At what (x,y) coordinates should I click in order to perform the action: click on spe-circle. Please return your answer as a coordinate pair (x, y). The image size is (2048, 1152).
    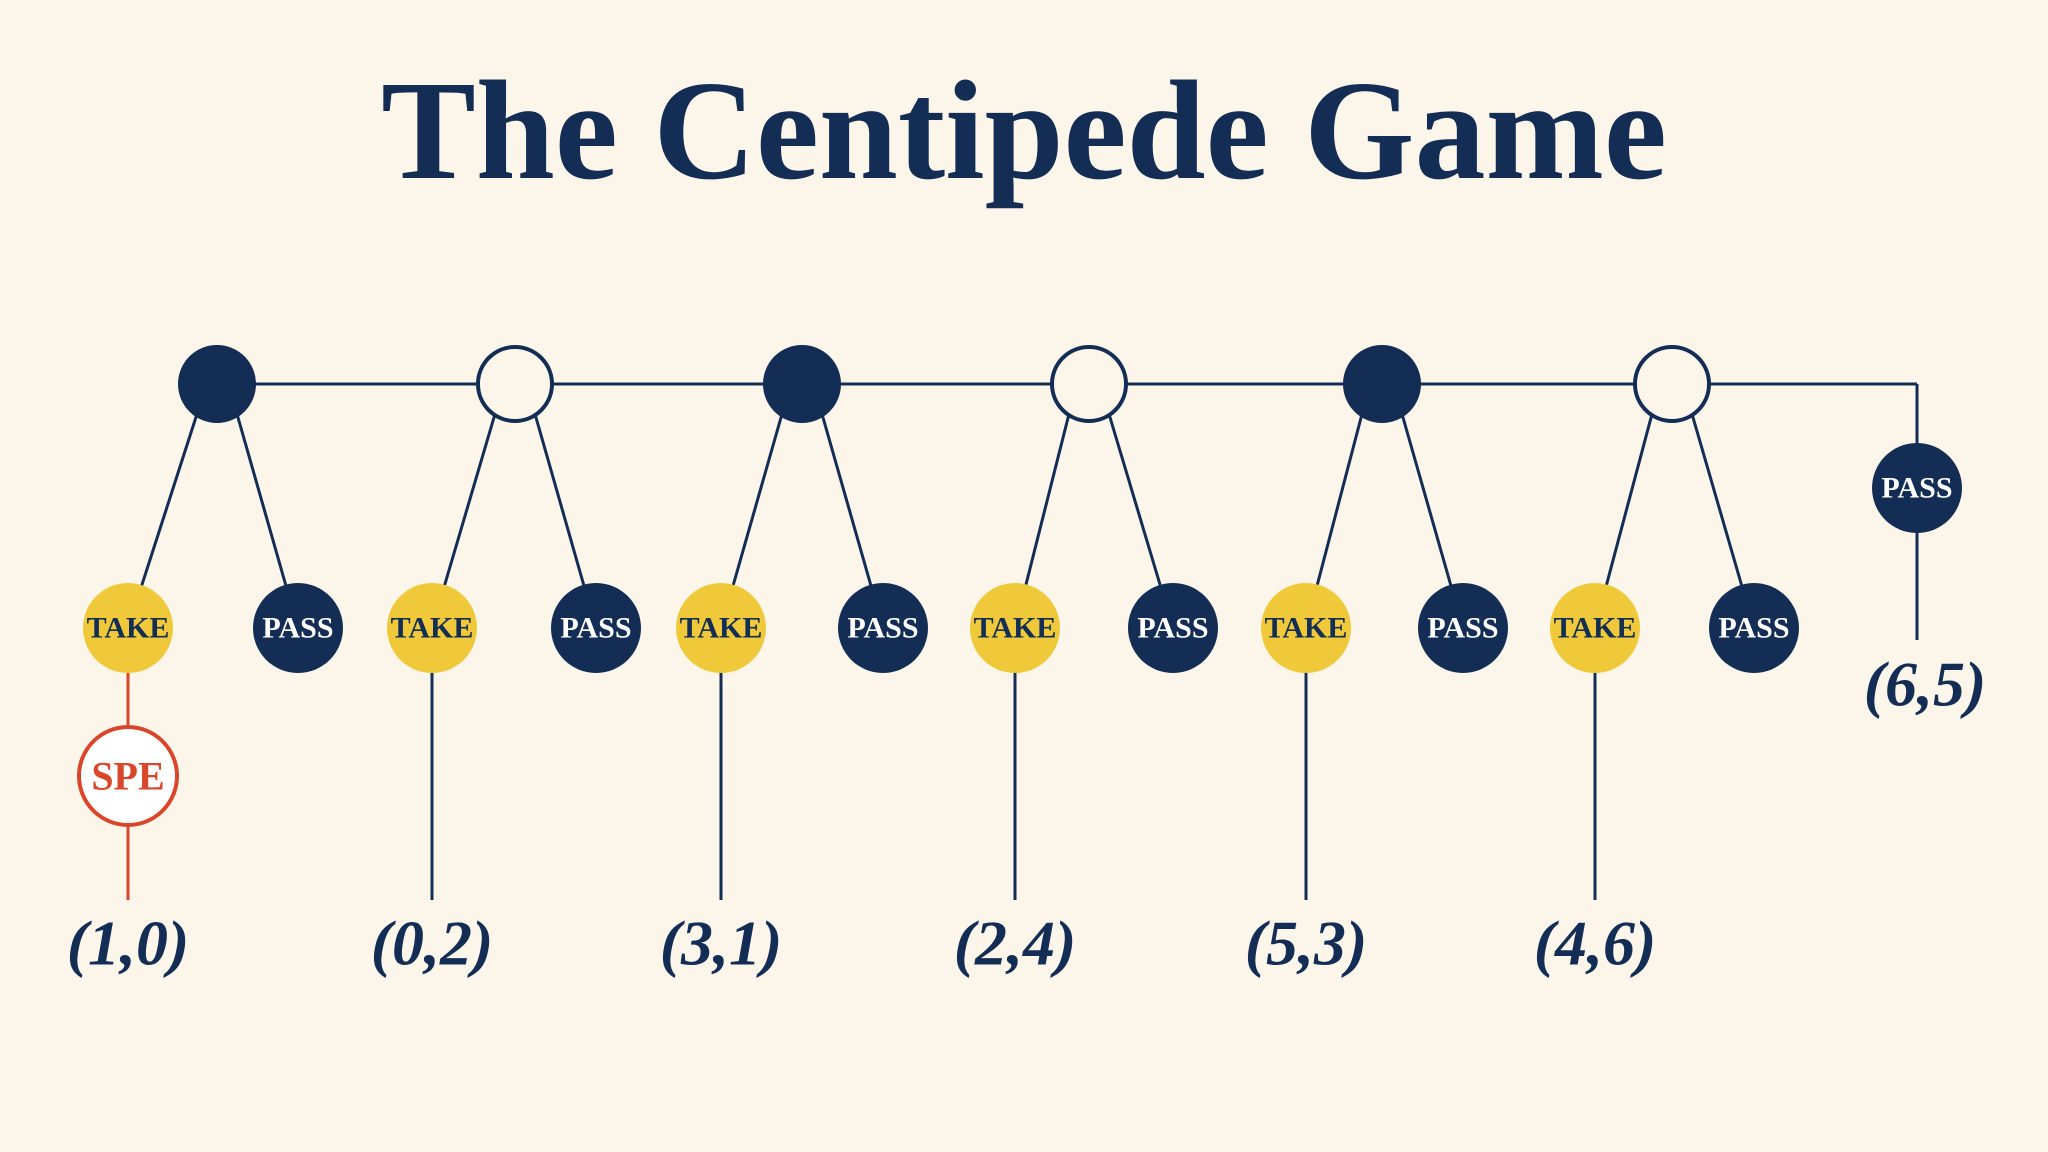
    Looking at the image, I should click on (128, 776).